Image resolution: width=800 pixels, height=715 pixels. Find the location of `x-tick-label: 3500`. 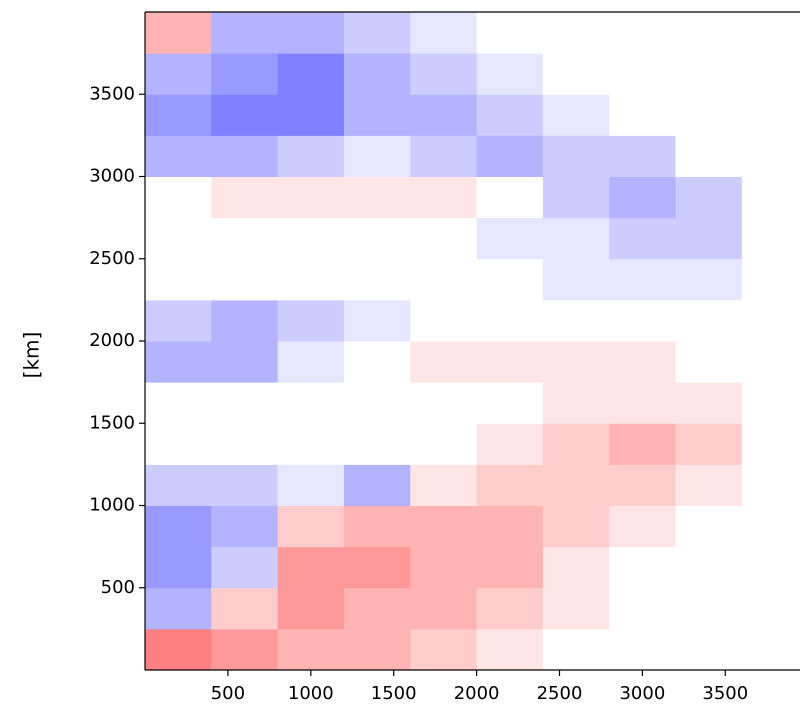

x-tick-label: 3500 is located at coordinates (725, 693).